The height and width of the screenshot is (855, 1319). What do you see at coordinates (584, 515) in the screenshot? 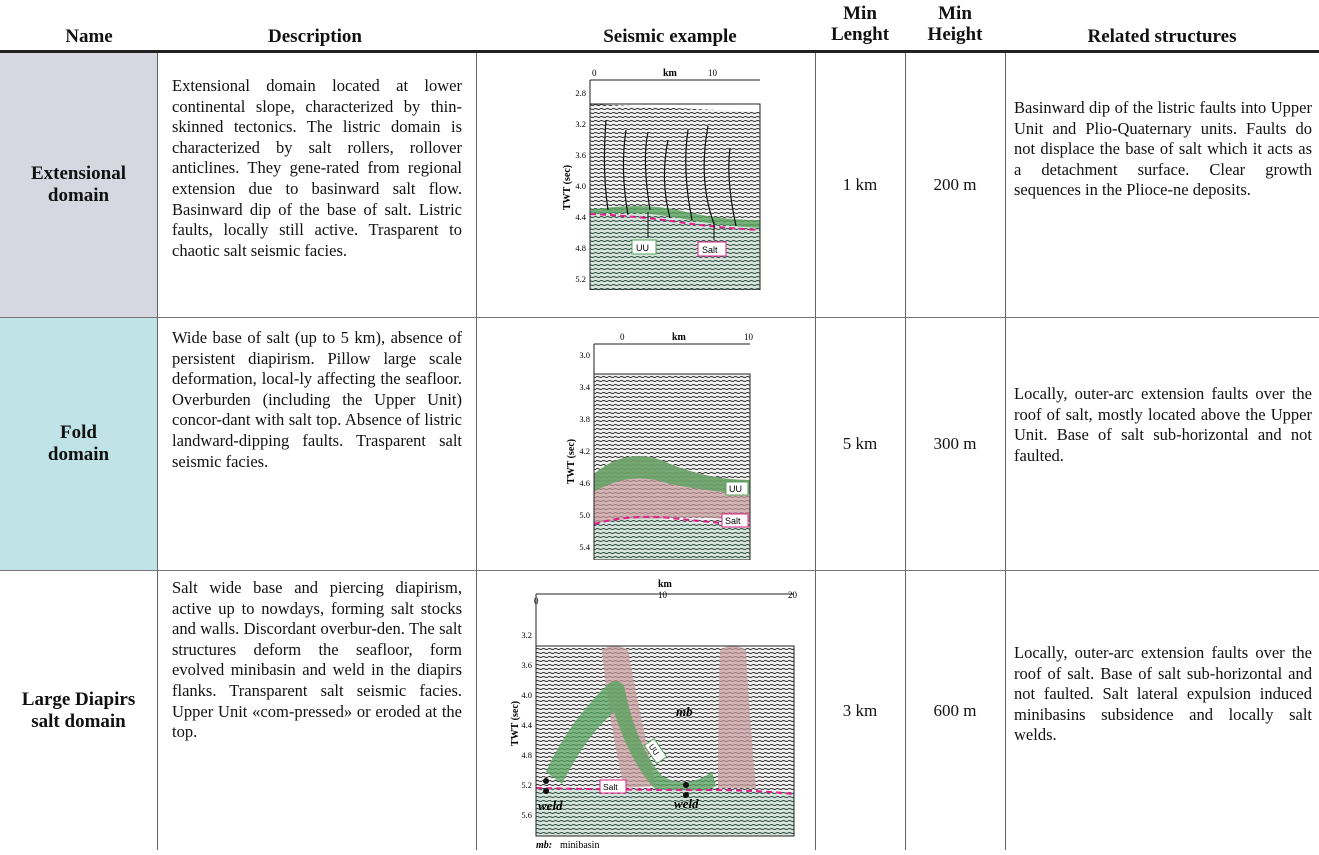
I see `y-tick: 5.0` at bounding box center [584, 515].